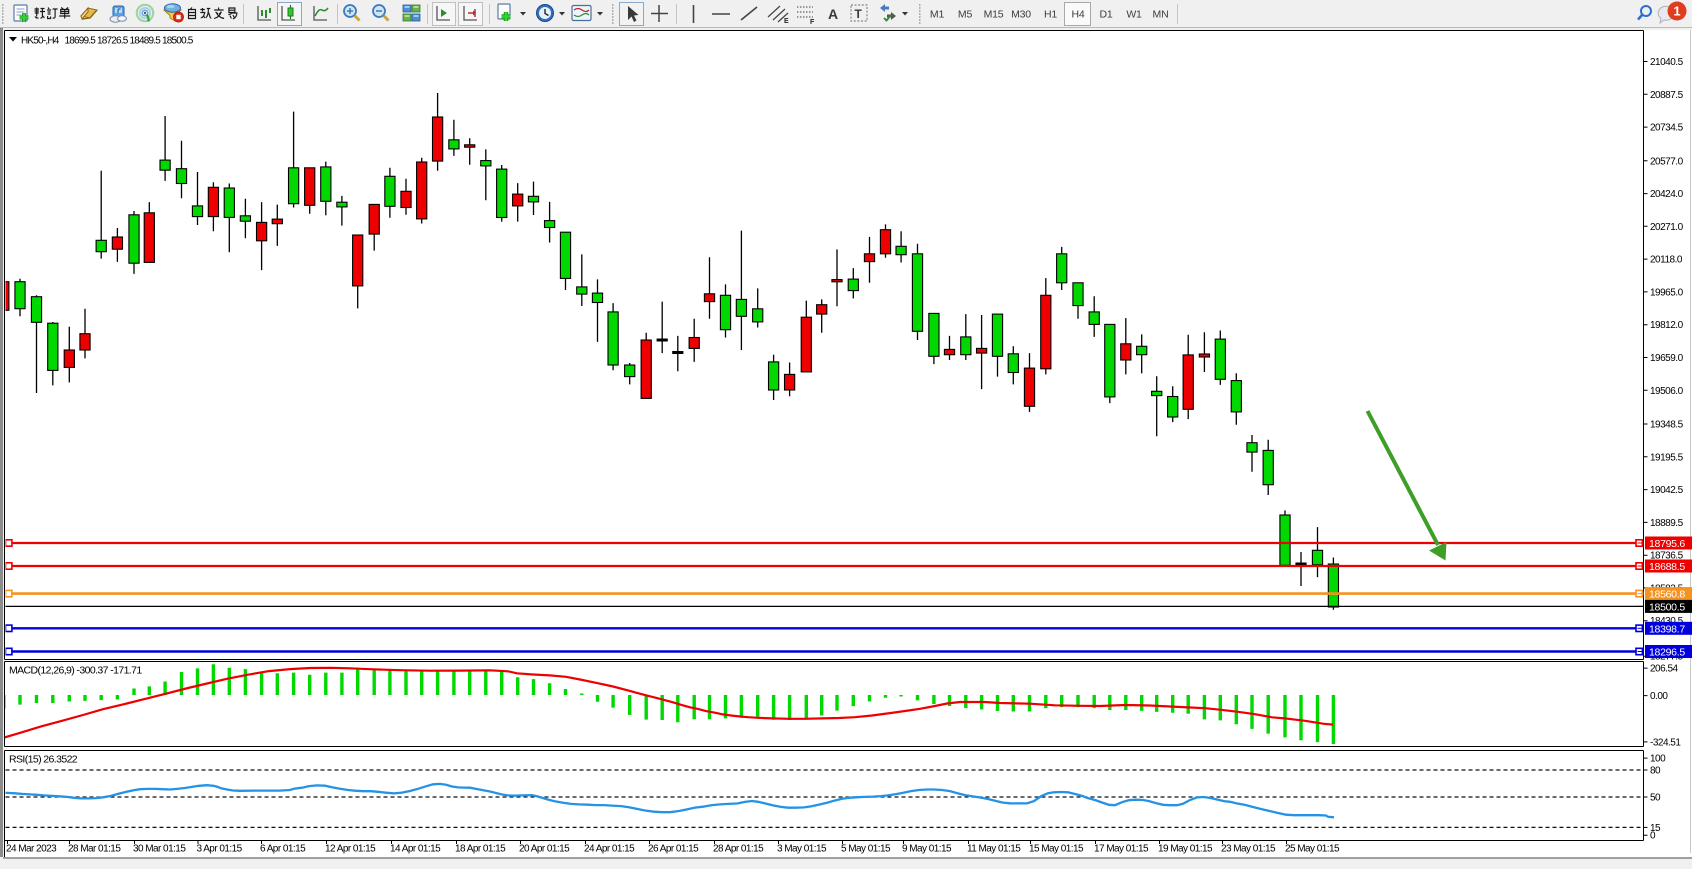 This screenshot has height=869, width=1692. I want to click on svg-text: T, so click(859, 14).